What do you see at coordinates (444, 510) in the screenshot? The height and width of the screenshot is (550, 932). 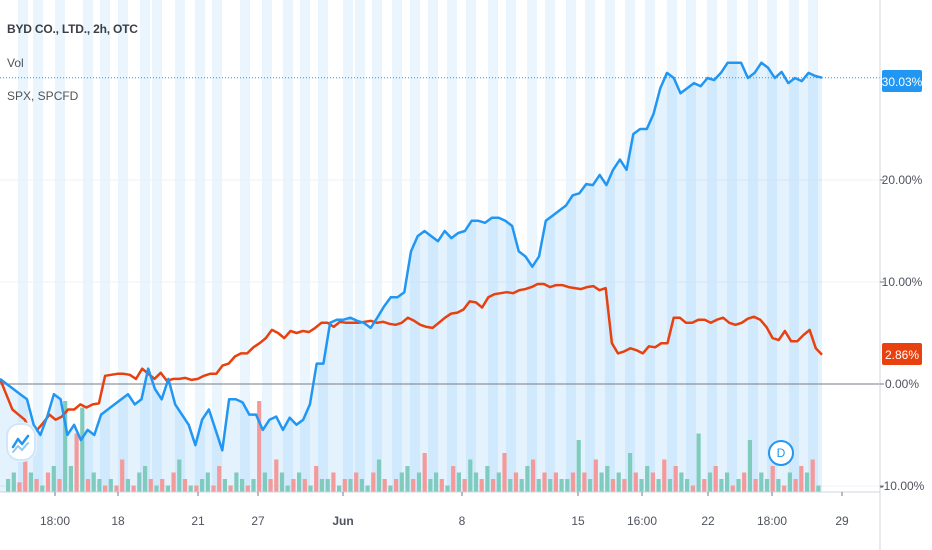 I see `time-scale: 18:00 18 21 27 Jun 8 15 16:00 22 18:00 29` at bounding box center [444, 510].